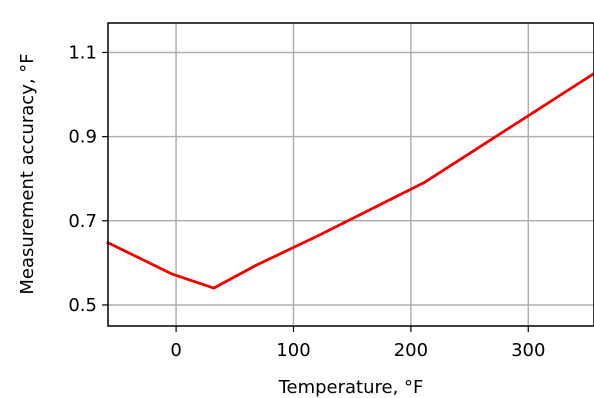 This screenshot has width=594, height=398. I want to click on x-axis-ticks: 0 100 200 300, so click(357, 343).